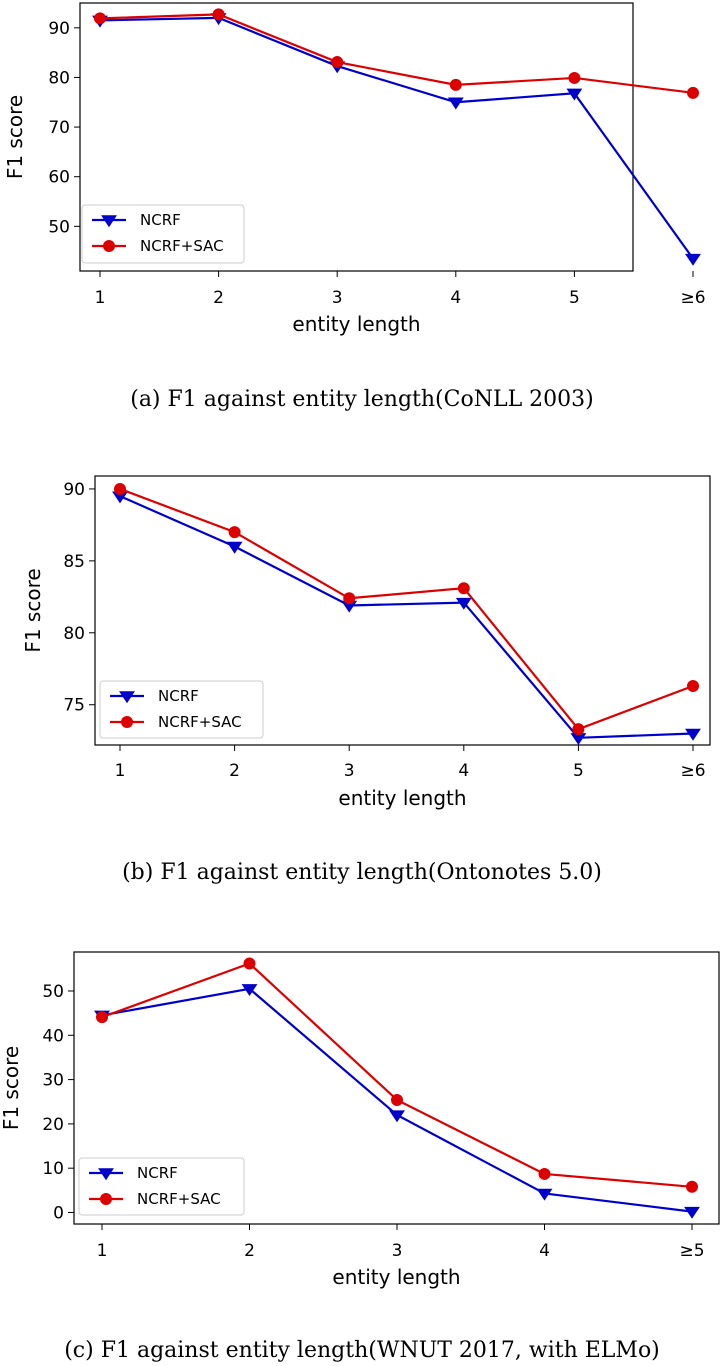 Image resolution: width=725 pixels, height=1366 pixels. I want to click on y-tick-label: 20, so click(53, 1125).